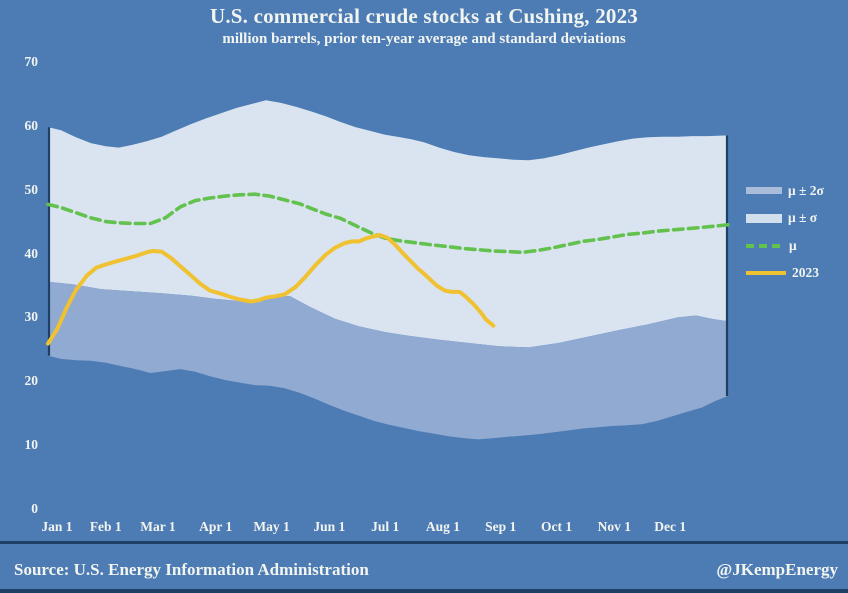  I want to click on x-tick-label: May 1, so click(271, 526).